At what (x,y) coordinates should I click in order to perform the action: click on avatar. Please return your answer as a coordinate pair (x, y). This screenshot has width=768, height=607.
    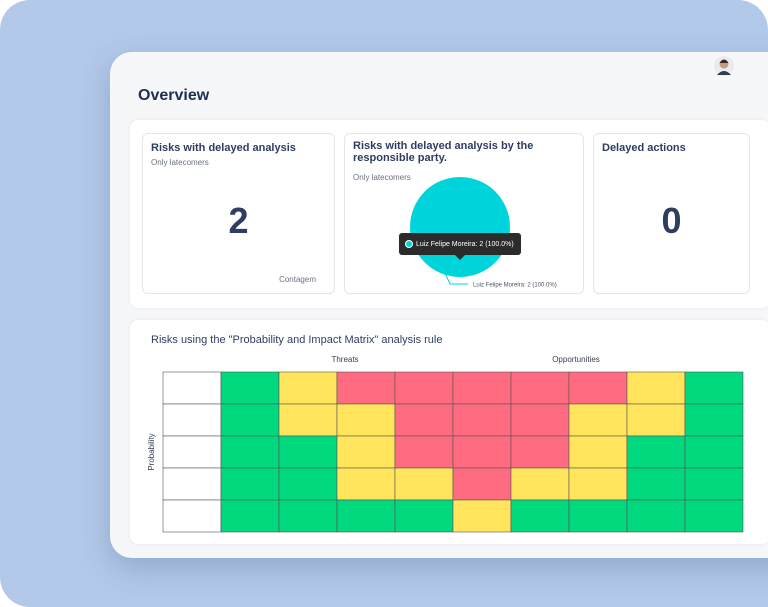
    Looking at the image, I should click on (724, 66).